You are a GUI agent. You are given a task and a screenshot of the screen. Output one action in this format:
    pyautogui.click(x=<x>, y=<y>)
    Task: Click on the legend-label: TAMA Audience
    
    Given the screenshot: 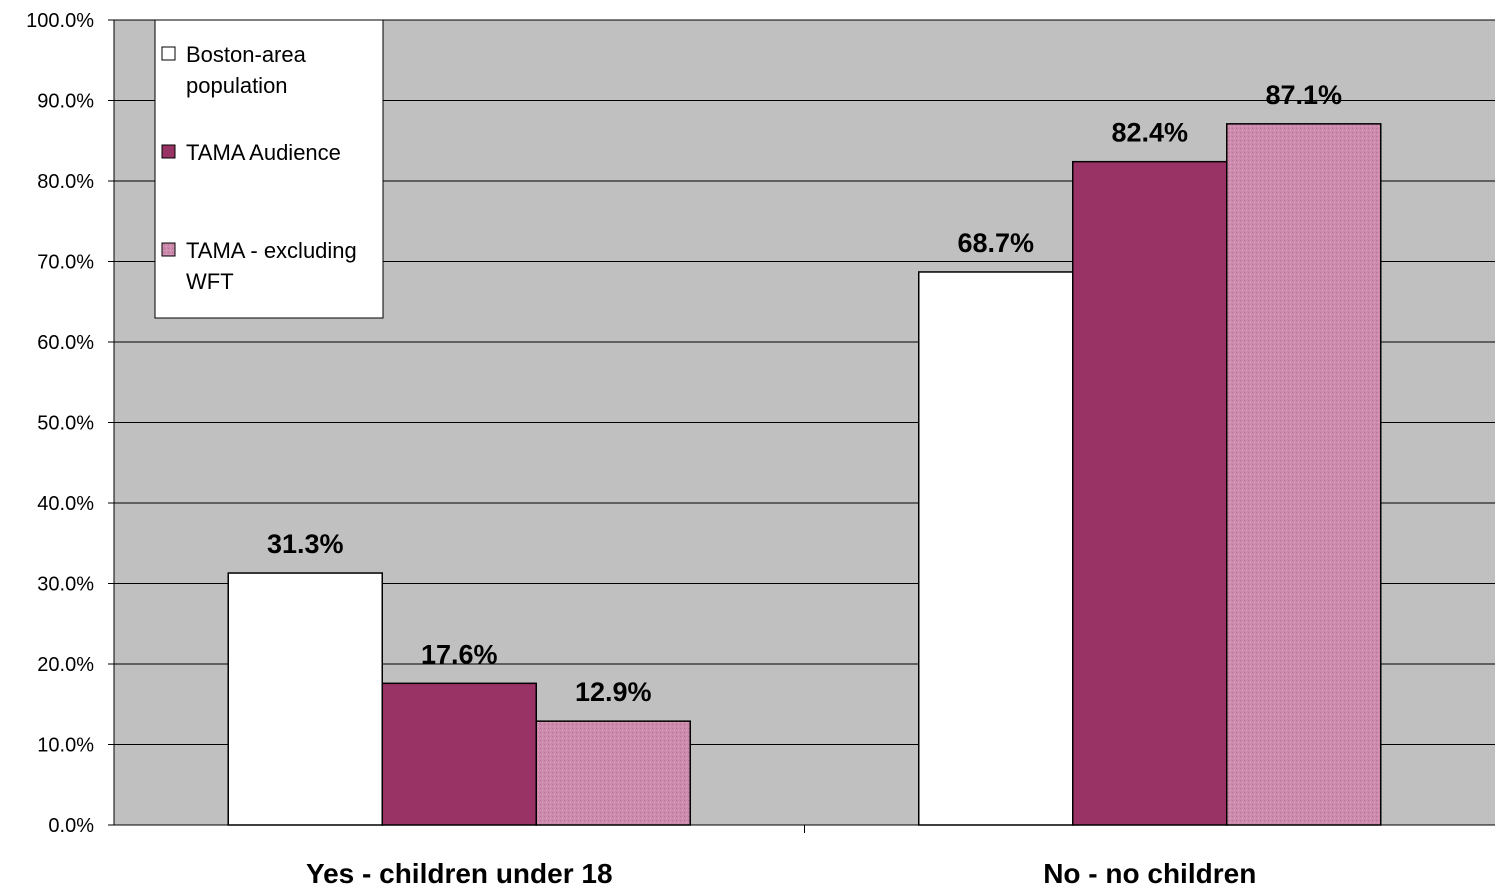 What is the action you would take?
    pyautogui.click(x=263, y=152)
    